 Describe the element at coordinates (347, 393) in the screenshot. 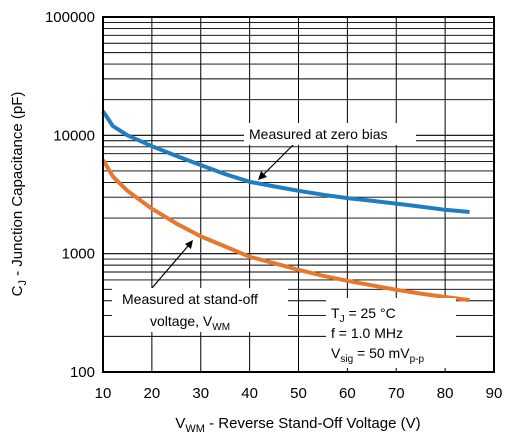

I see `x-tick-label: 60` at that location.